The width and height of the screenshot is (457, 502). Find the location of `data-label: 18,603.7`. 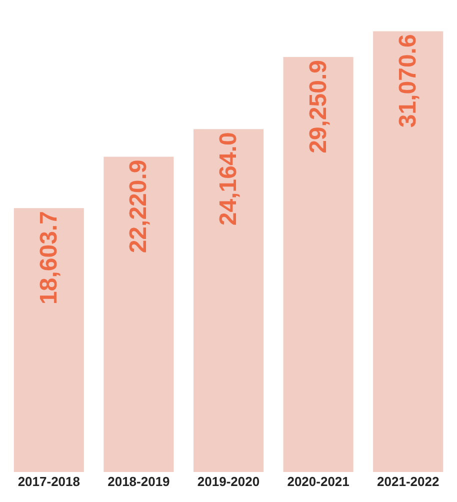

data-label: 18,603.7 is located at coordinates (48, 257).